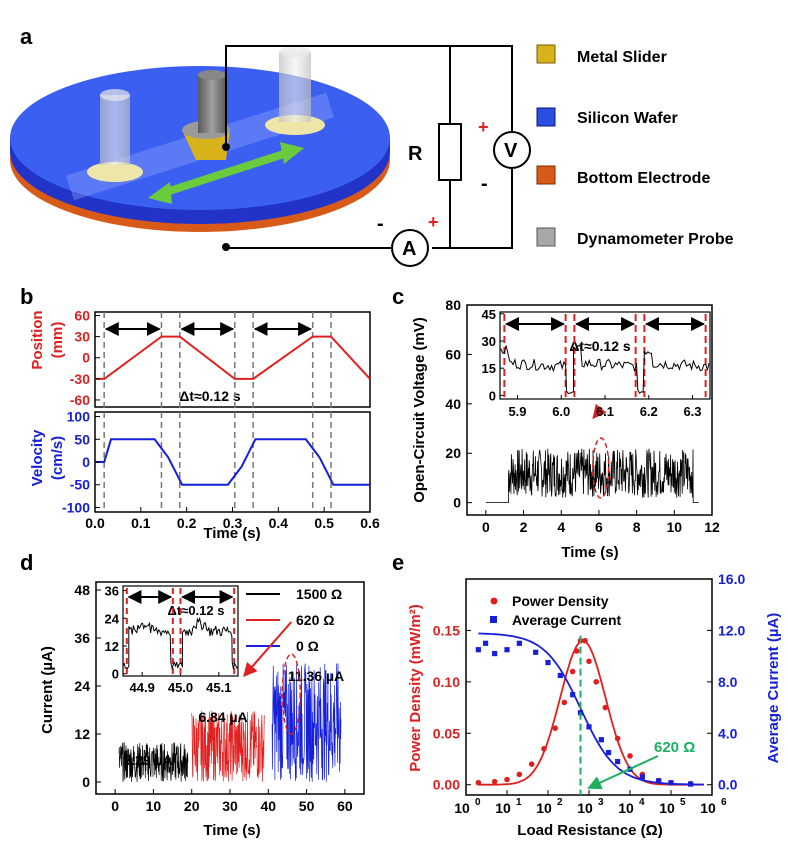 The image size is (788, 852). I want to click on motion-arrow-head-left, so click(160, 193).